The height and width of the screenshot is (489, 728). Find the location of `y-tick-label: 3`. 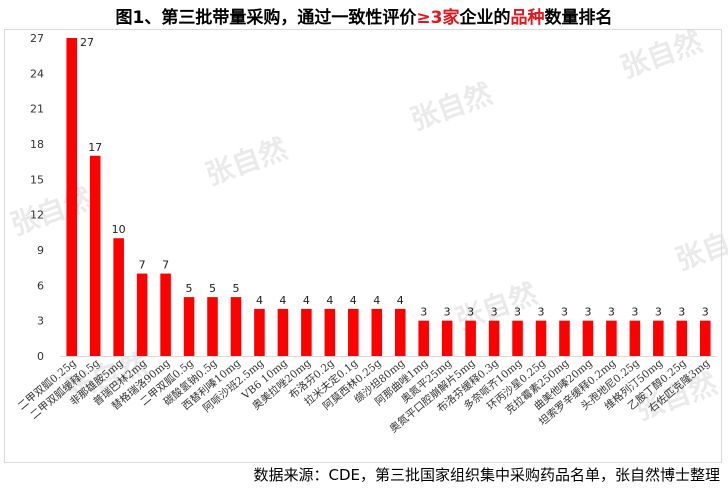

y-tick-label: 3 is located at coordinates (40, 321).